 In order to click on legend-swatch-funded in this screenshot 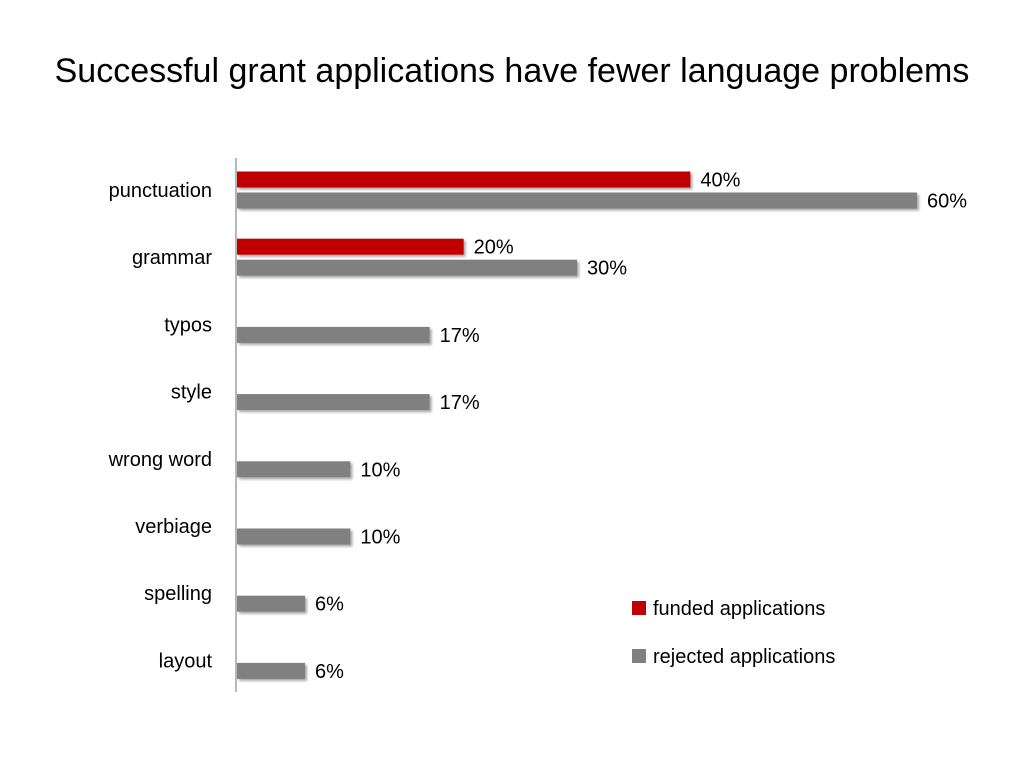, I will do `click(639, 608)`.